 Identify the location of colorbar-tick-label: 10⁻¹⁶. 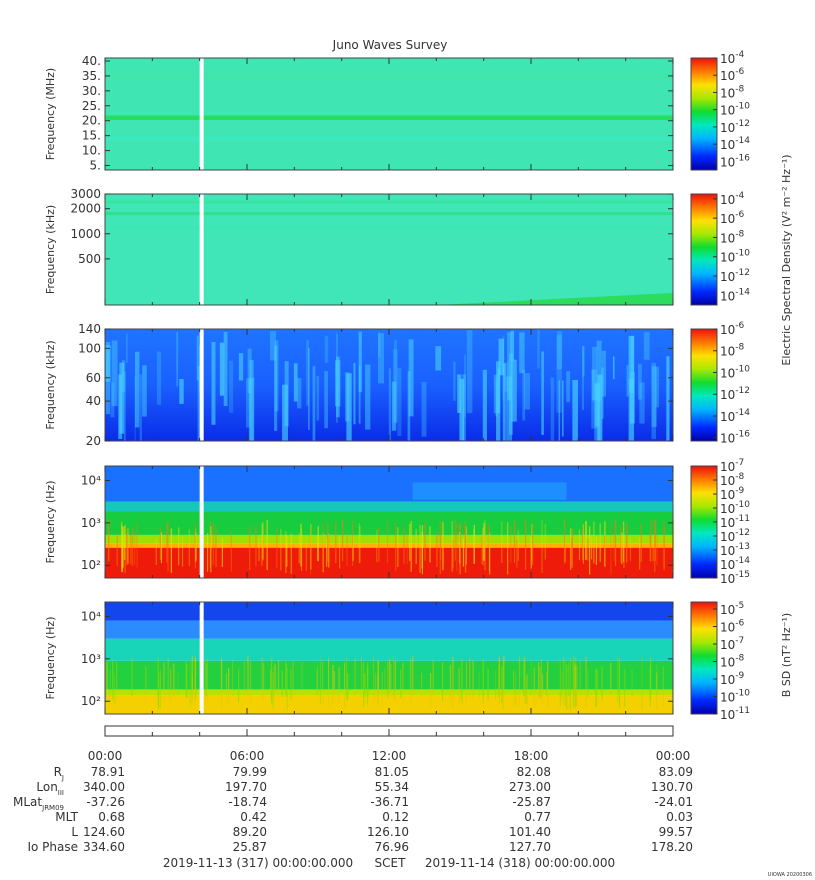
(735, 161).